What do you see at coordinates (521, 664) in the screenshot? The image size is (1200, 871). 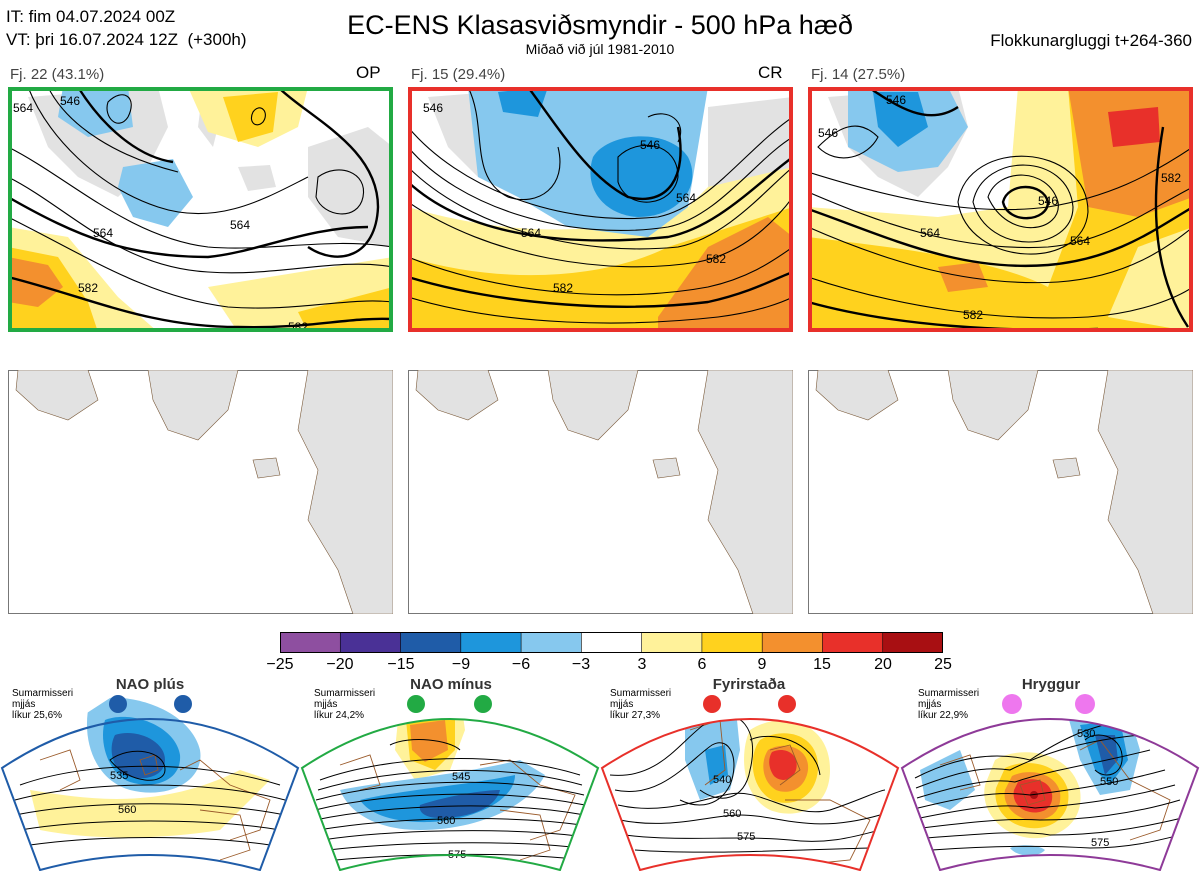 I see `colorbar-tick: −6` at bounding box center [521, 664].